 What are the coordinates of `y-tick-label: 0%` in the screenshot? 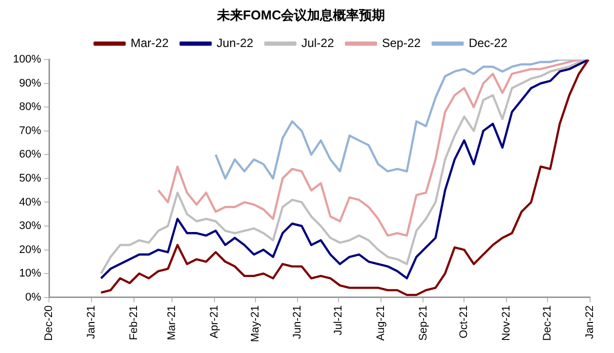 It's located at (33, 297).